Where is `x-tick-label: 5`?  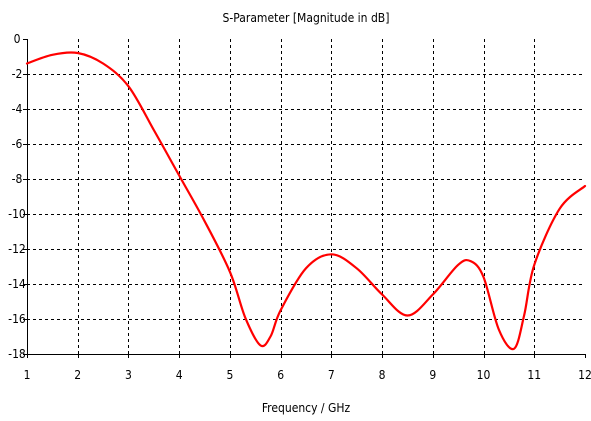
x-tick-label: 5 is located at coordinates (229, 375).